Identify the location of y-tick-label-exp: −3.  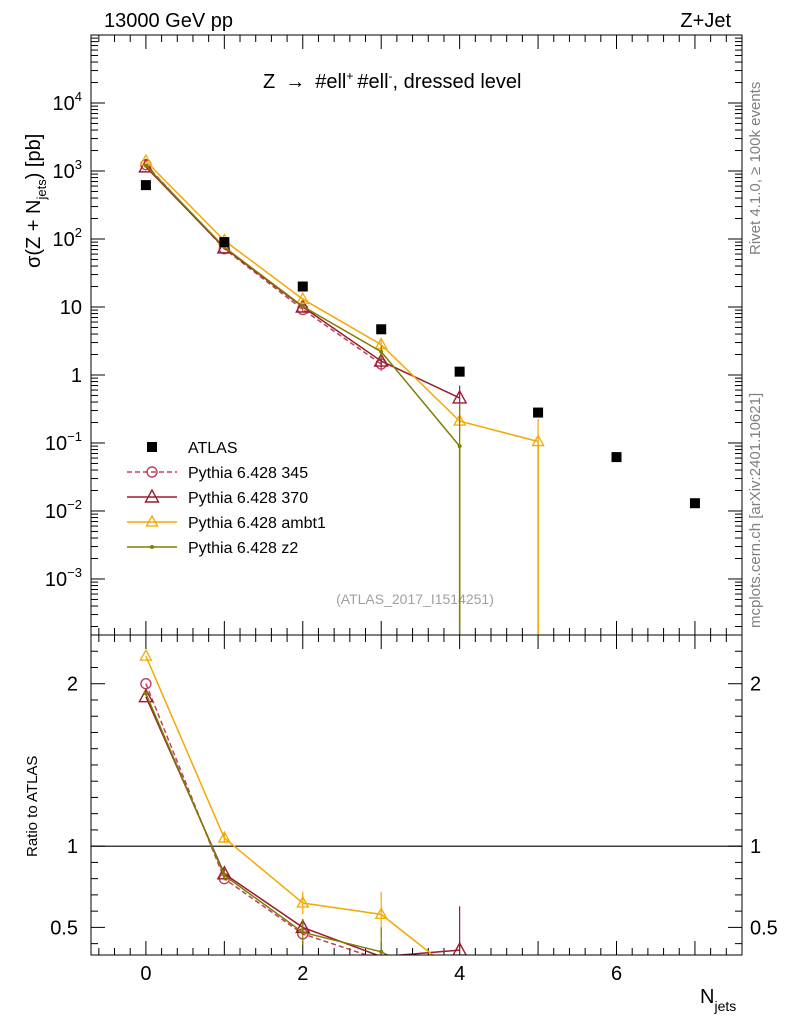
(74, 572).